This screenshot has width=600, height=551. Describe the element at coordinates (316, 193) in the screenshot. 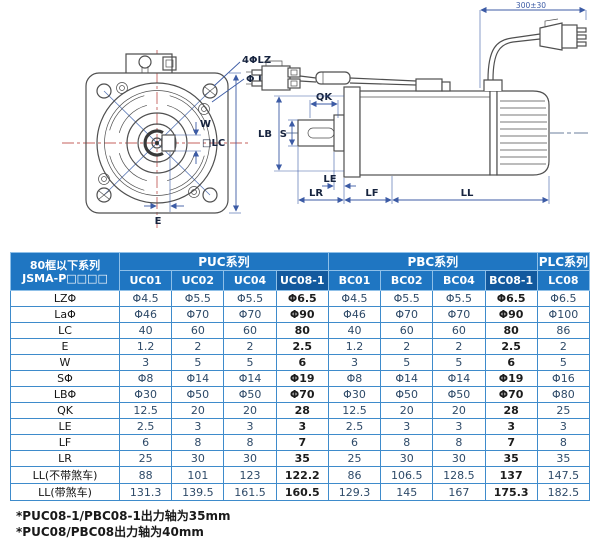

I see `label-lr: LR` at that location.